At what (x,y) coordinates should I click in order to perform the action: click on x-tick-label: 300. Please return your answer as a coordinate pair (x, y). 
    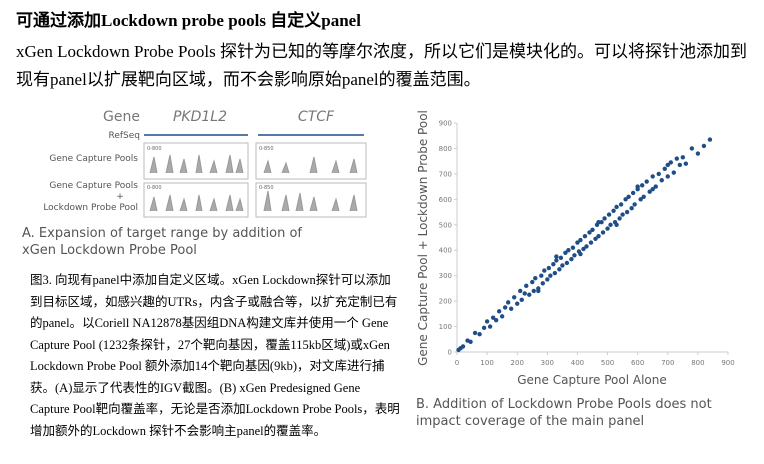
    Looking at the image, I should click on (547, 363).